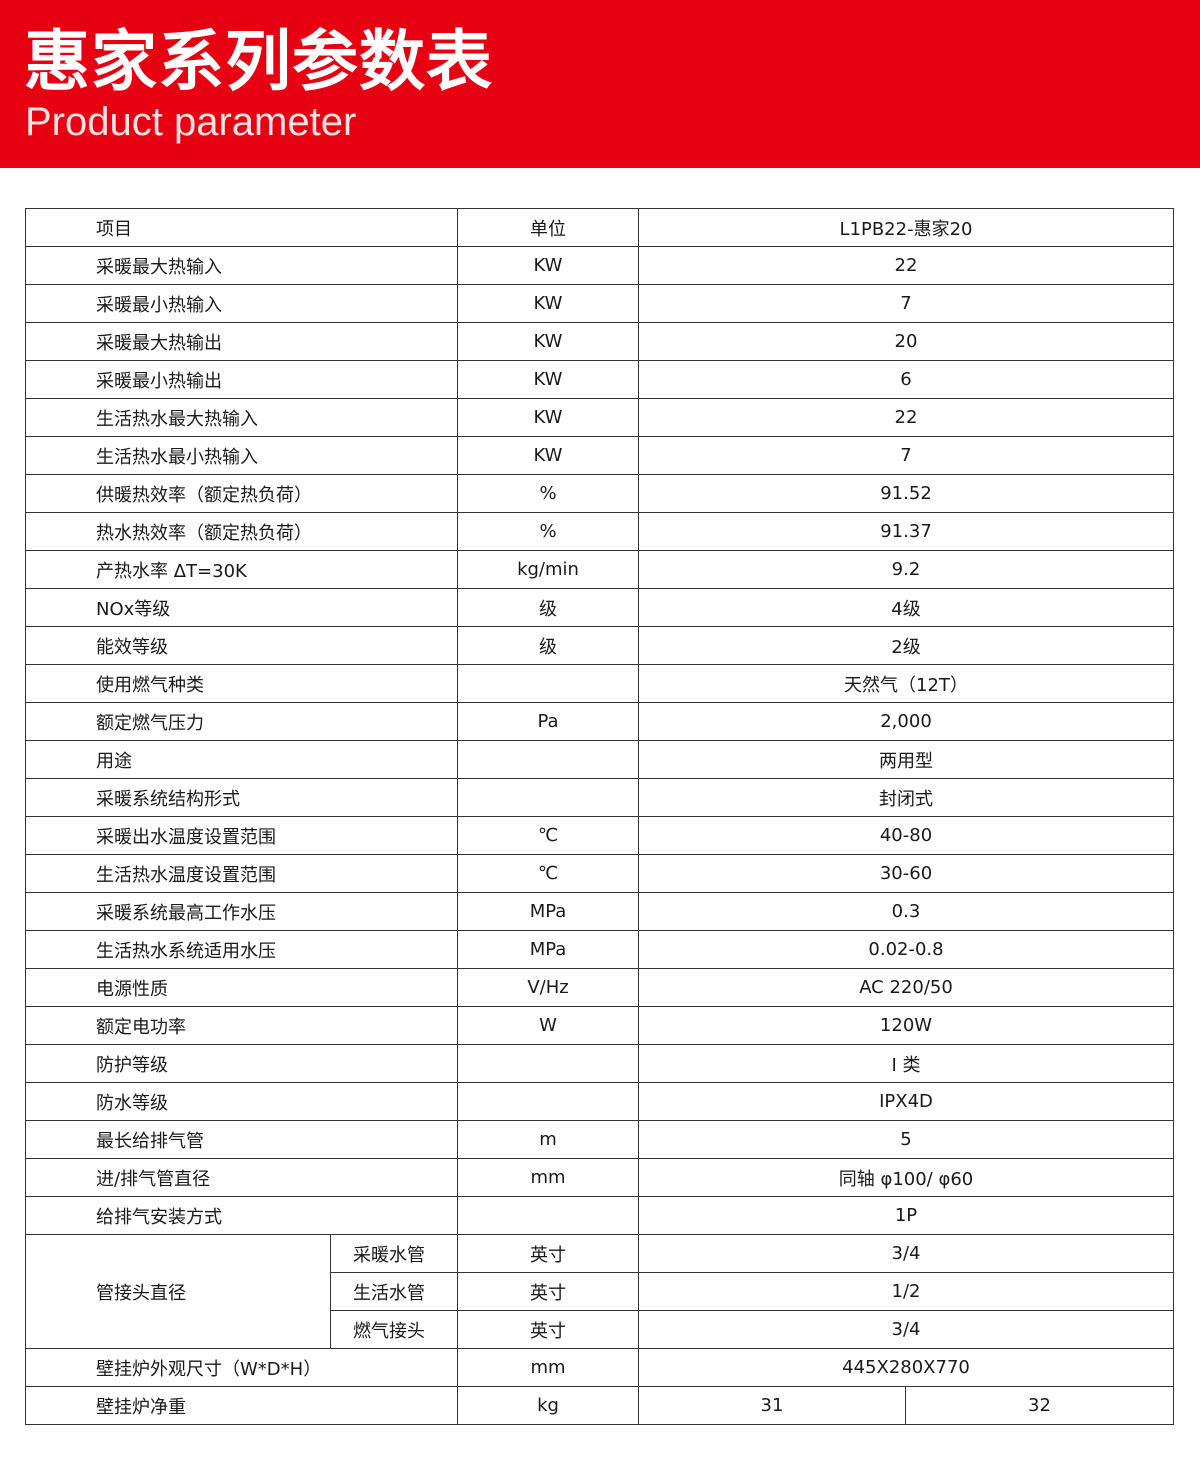 Image resolution: width=1200 pixels, height=1481 pixels. I want to click on table-row: 能效等级级 2级, so click(599, 645).